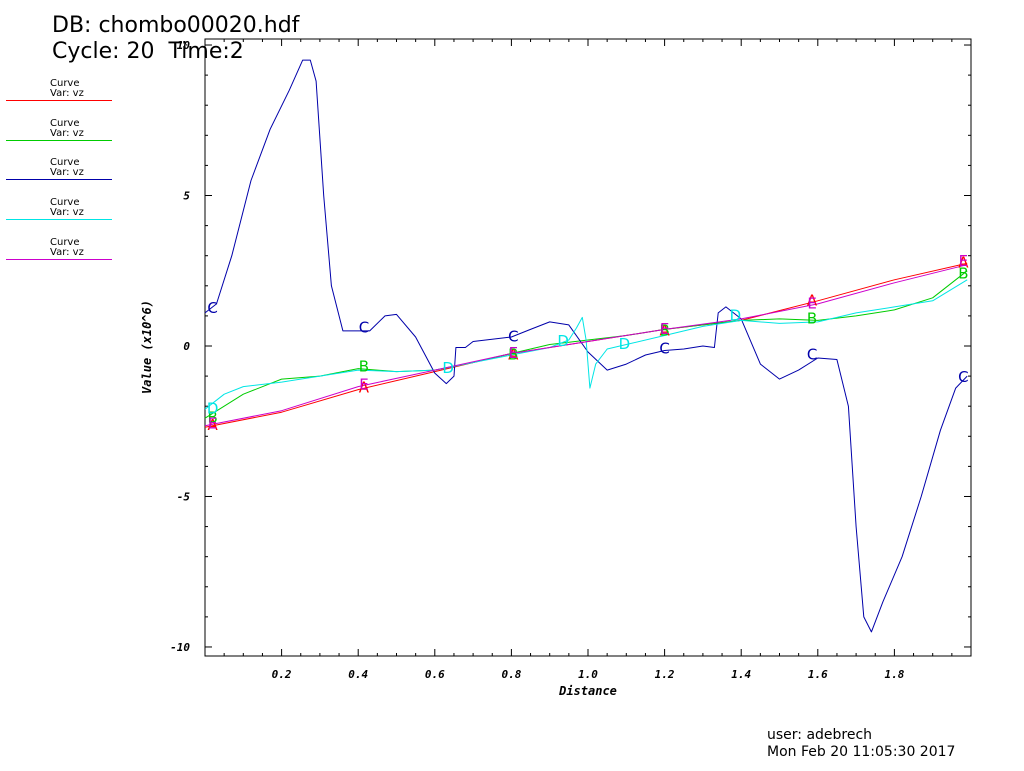 The width and height of the screenshot is (1024, 771). Describe the element at coordinates (588, 674) in the screenshot. I see `x-tick-label: 1.0` at that location.